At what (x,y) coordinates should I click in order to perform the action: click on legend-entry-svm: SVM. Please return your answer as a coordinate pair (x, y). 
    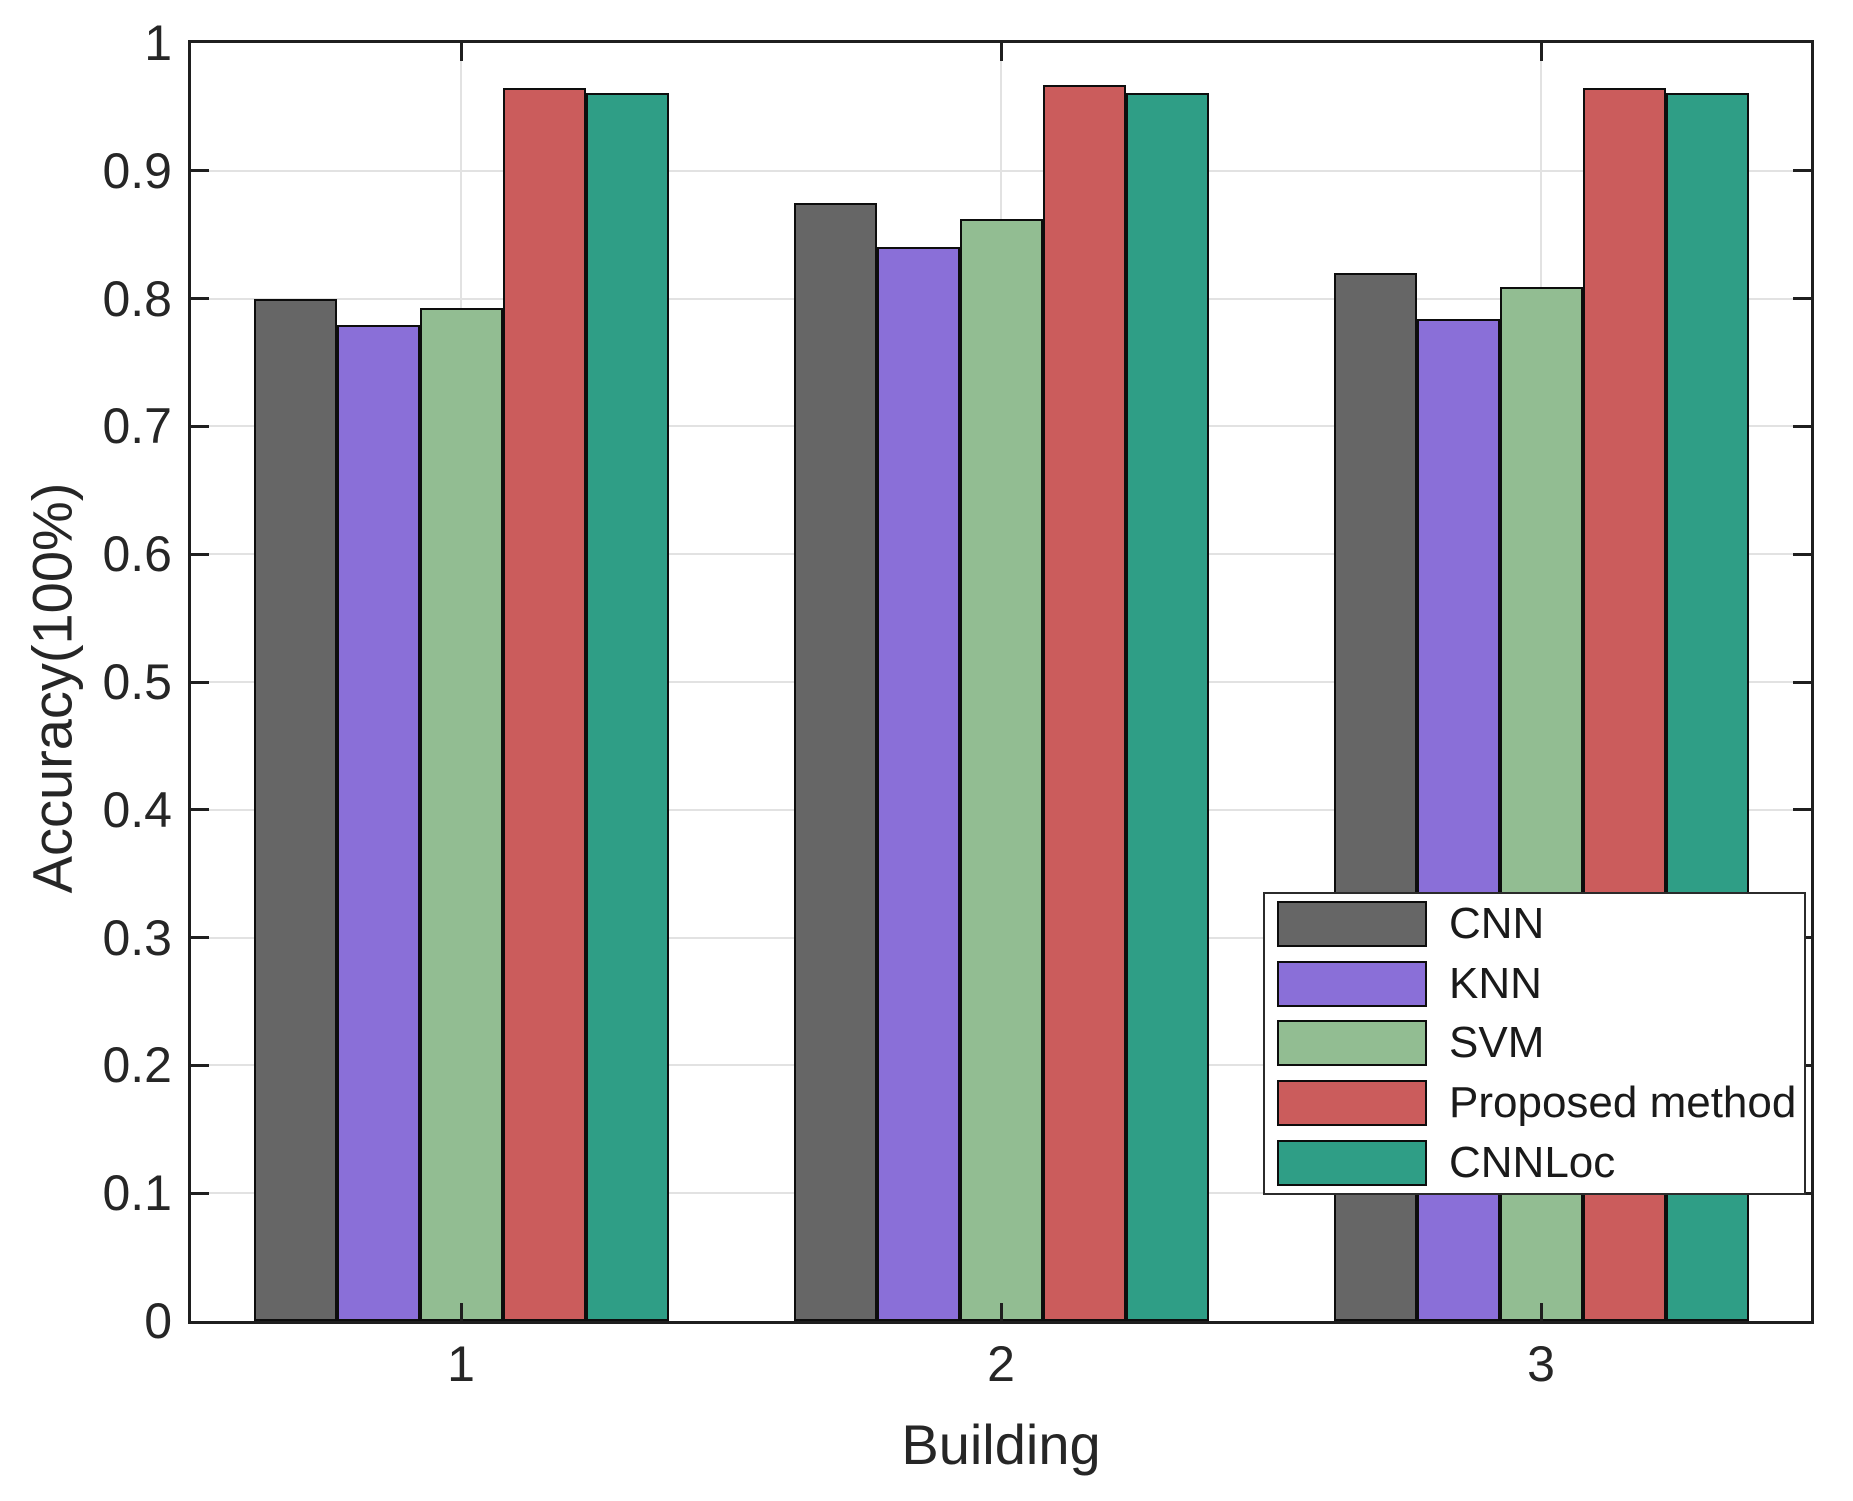
    Looking at the image, I should click on (1534, 1043).